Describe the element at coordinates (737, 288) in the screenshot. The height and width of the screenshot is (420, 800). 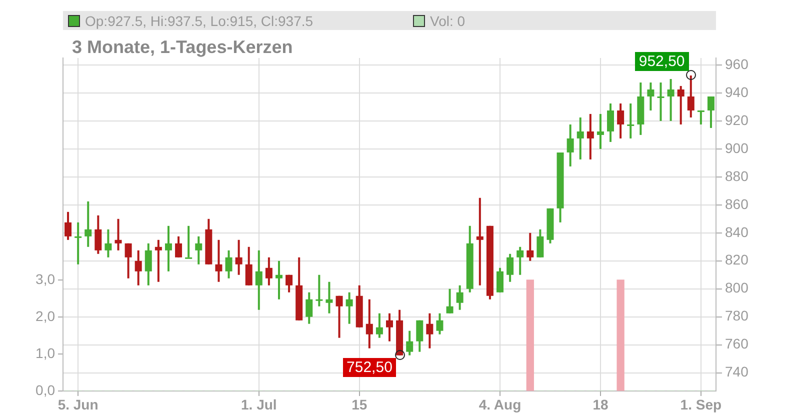
I see `y-tick-label: 800` at that location.